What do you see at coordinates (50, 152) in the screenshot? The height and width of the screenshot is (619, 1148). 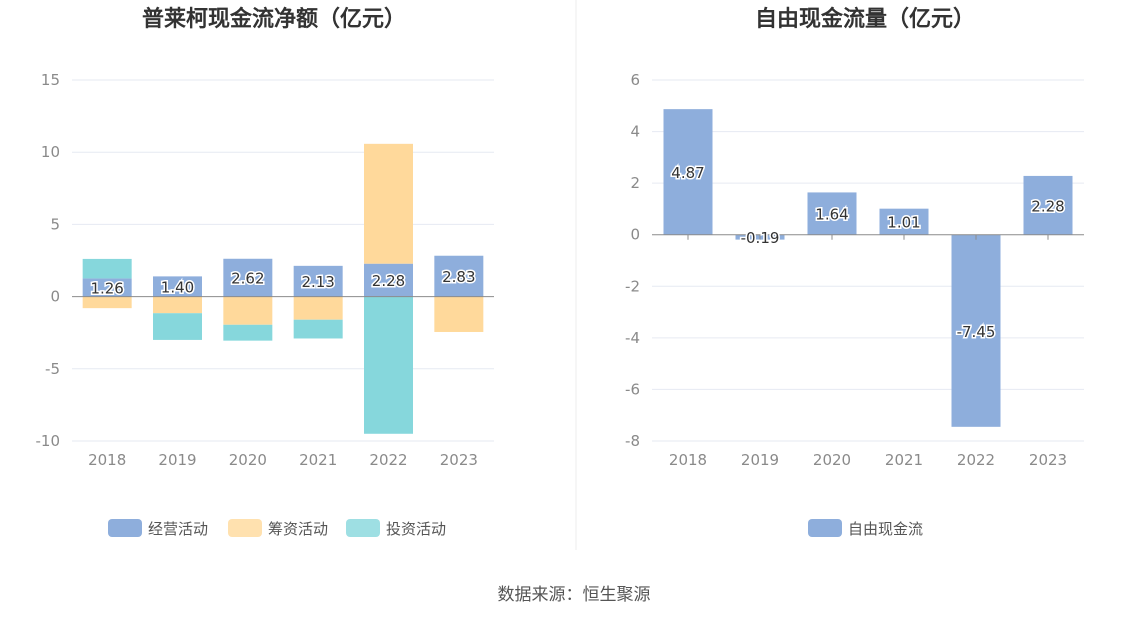 I see `y-tick-label: 10` at bounding box center [50, 152].